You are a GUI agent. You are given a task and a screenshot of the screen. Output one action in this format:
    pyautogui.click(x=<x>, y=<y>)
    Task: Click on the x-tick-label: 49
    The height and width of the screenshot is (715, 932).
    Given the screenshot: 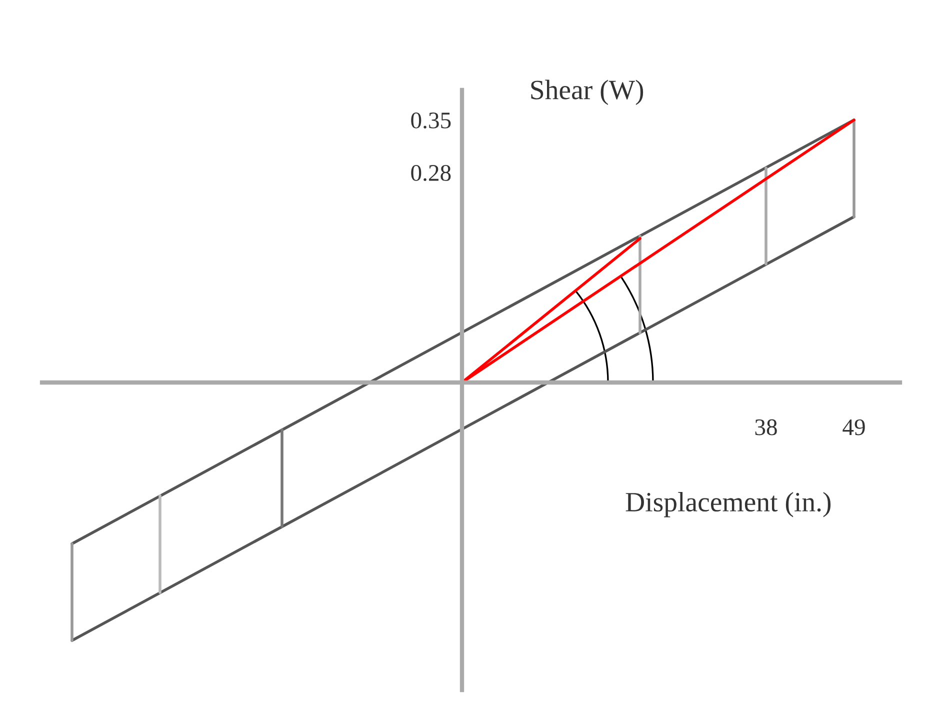 What is the action you would take?
    pyautogui.click(x=853, y=427)
    